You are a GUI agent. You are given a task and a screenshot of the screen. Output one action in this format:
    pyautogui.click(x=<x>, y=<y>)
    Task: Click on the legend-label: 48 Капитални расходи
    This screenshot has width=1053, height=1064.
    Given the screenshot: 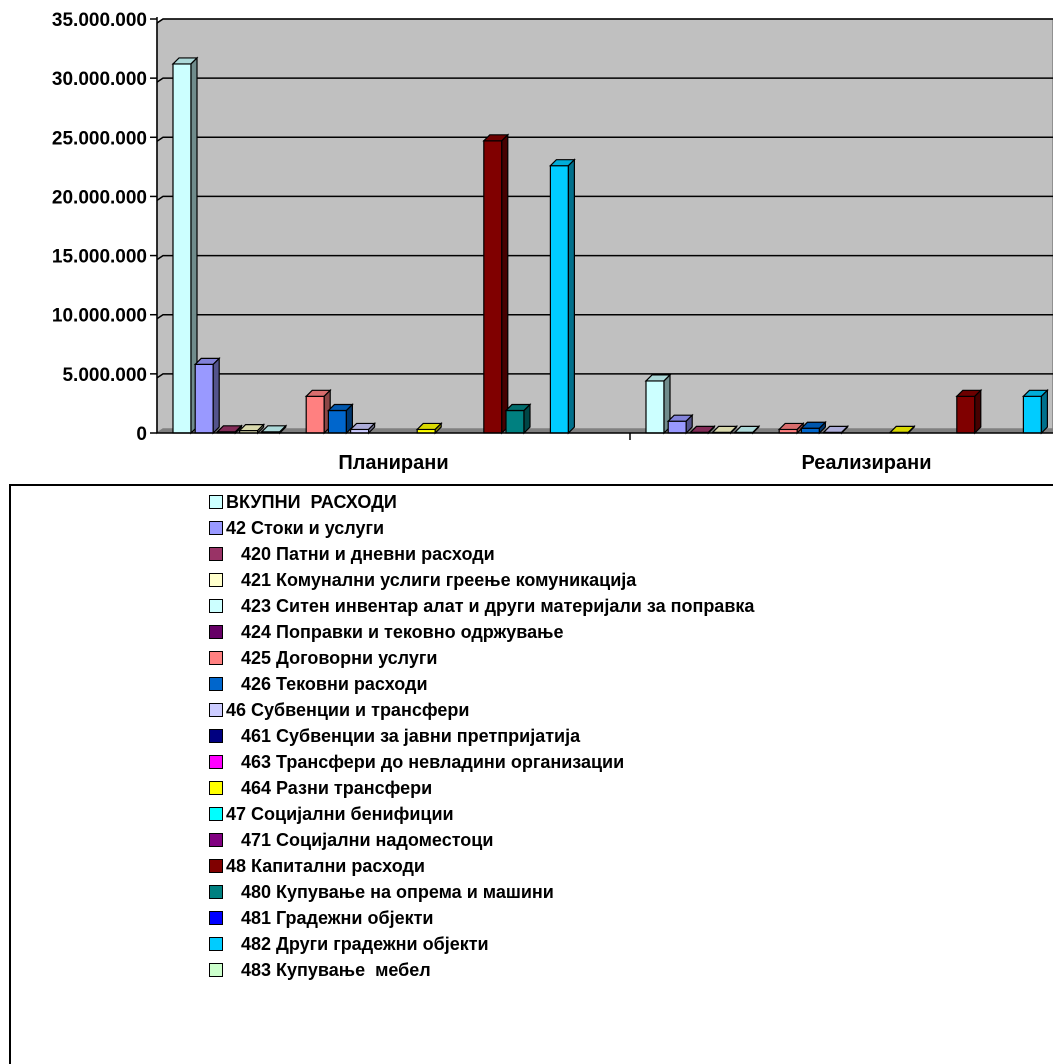 What is the action you would take?
    pyautogui.click(x=325, y=865)
    